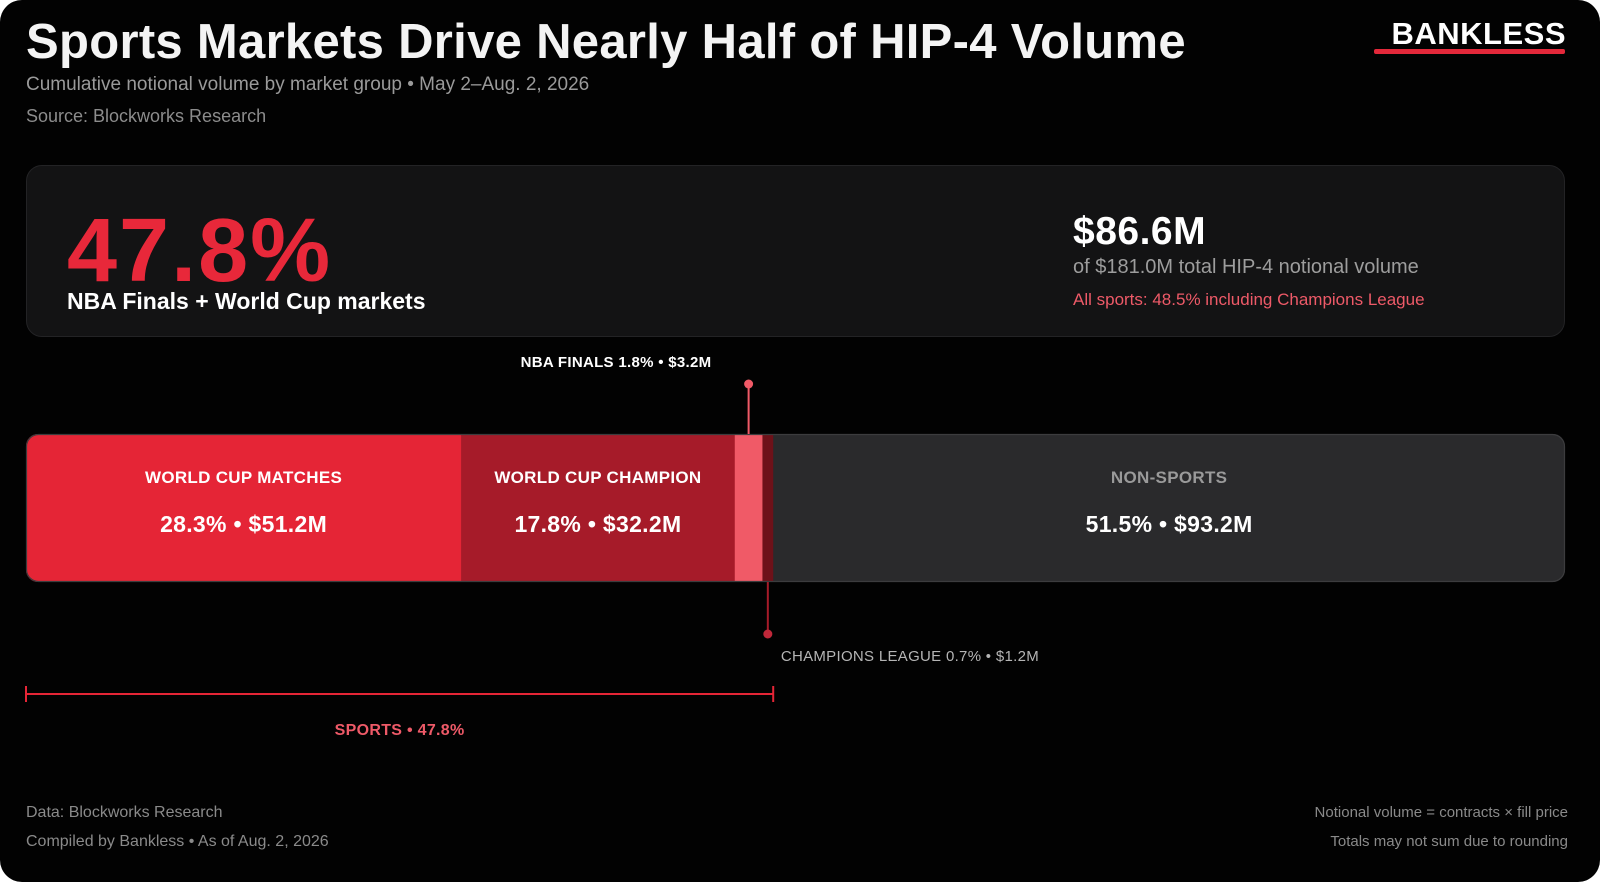  What do you see at coordinates (146, 116) in the screenshot?
I see `chart-source: Source: Blockworks Research` at bounding box center [146, 116].